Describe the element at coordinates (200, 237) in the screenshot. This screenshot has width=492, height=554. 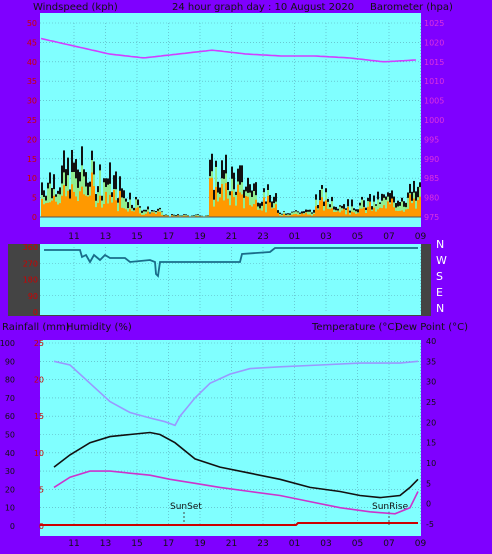
I see `top-x-tick-label: 19` at that location.